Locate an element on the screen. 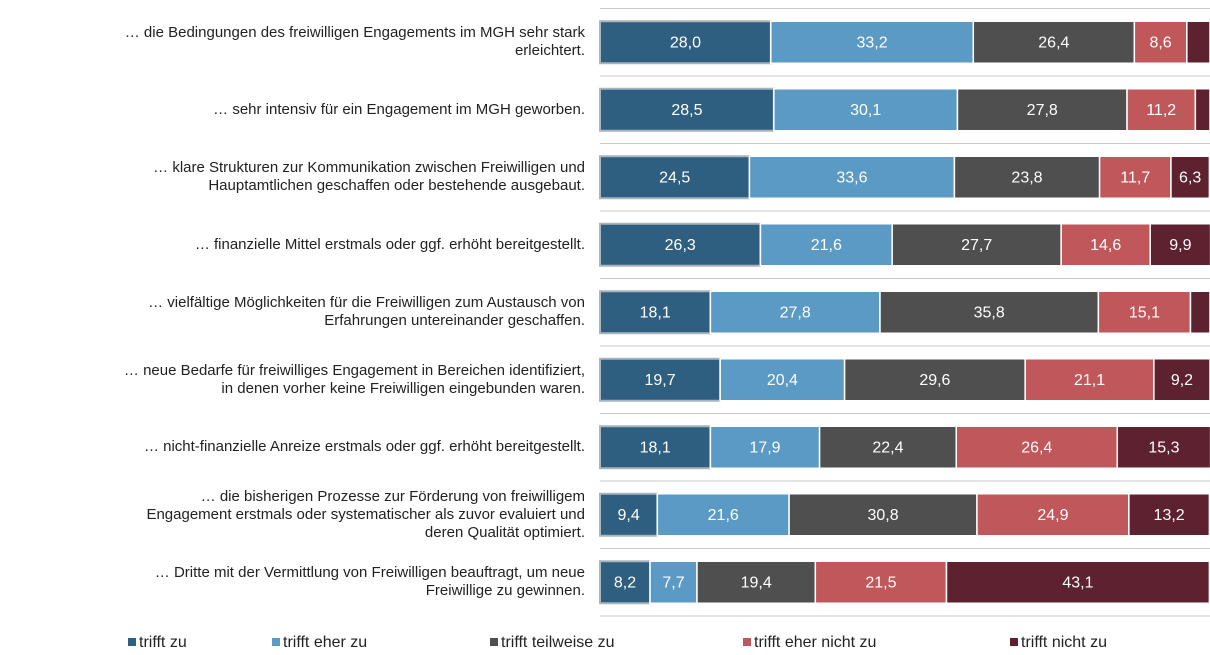 Image resolution: width=1210 pixels, height=655 pixels. data-label: 13,2 is located at coordinates (1169, 515).